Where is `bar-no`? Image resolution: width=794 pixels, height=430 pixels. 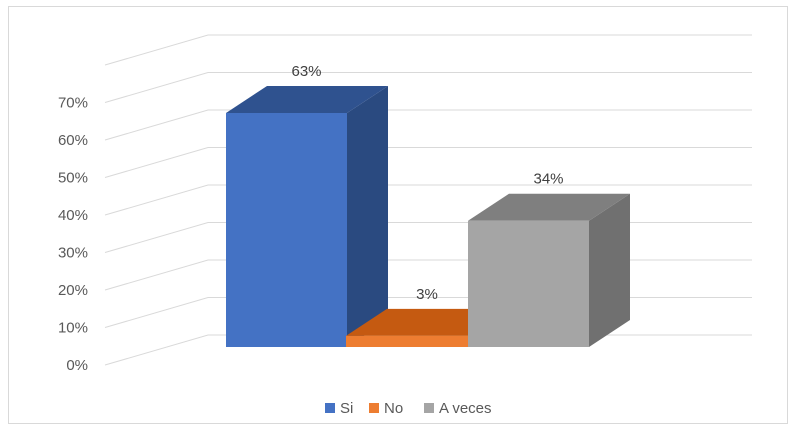 bar-no is located at coordinates (407, 341).